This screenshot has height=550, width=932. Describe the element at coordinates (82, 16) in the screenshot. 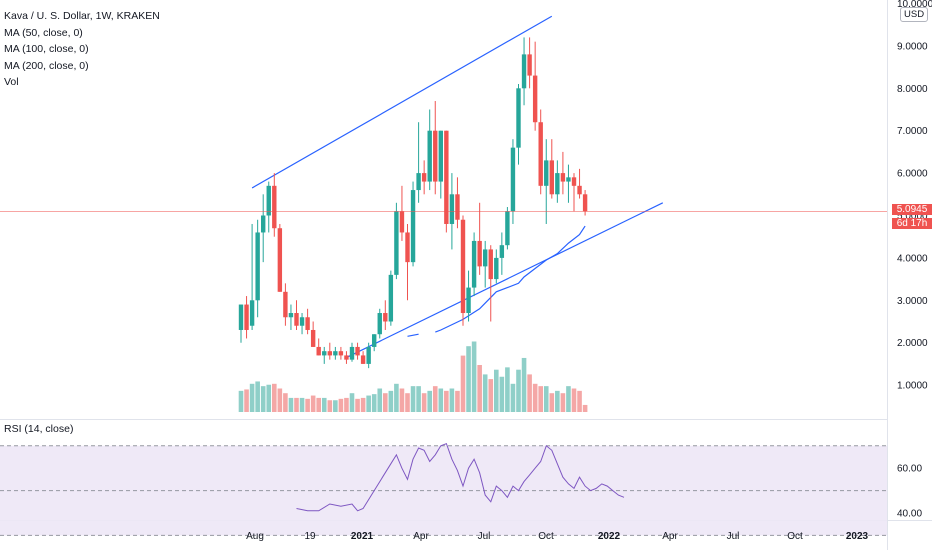

I see `symbol-title: Kava / U. S. Dollar, 1W, KRAKEN` at that location.